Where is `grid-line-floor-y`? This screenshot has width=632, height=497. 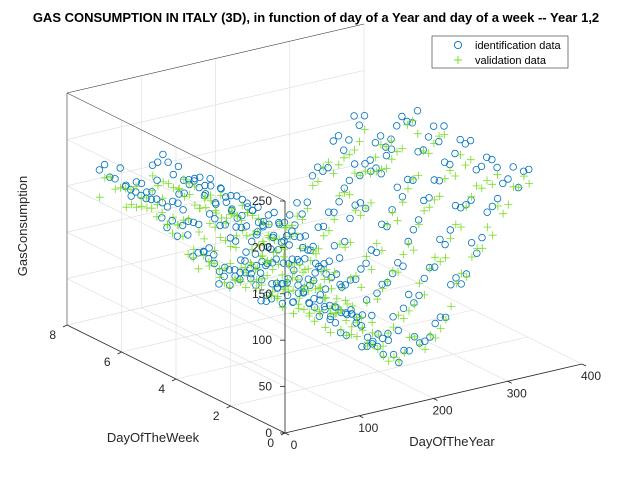
grid-line-floor-y is located at coordinates (270, 317).